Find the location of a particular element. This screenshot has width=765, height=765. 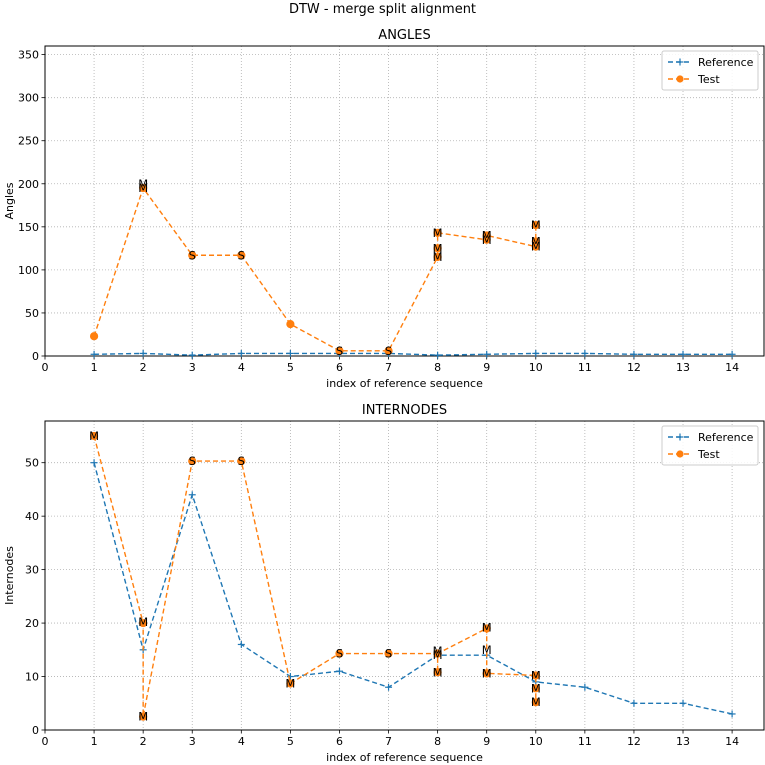

figure-suptitle: DTW - merge split alignment is located at coordinates (382, 9).